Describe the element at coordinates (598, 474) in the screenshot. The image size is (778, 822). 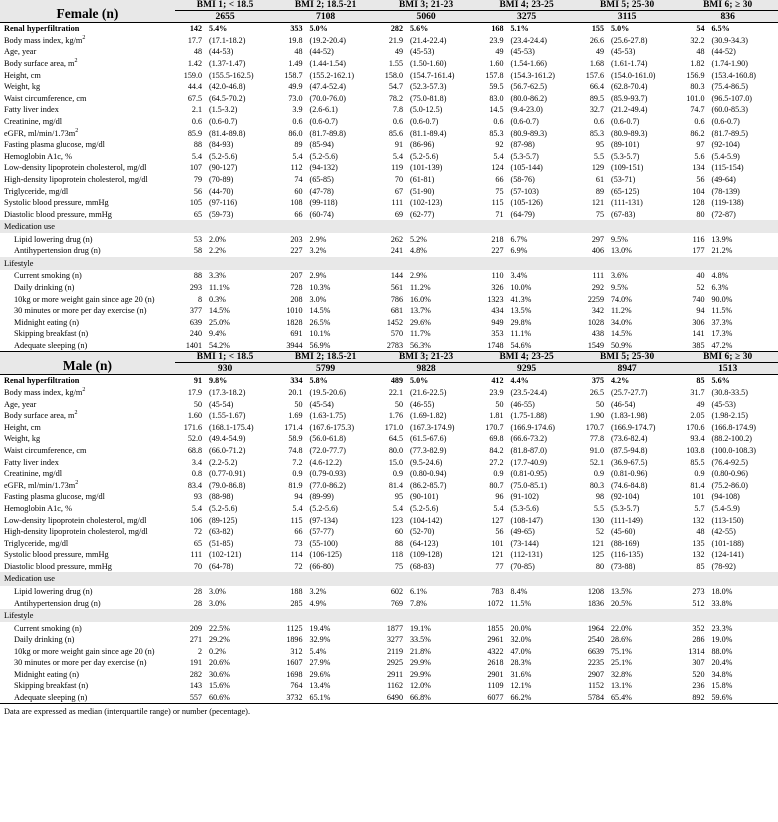
I see `cell-bmi5-value: 0.9` at that location.